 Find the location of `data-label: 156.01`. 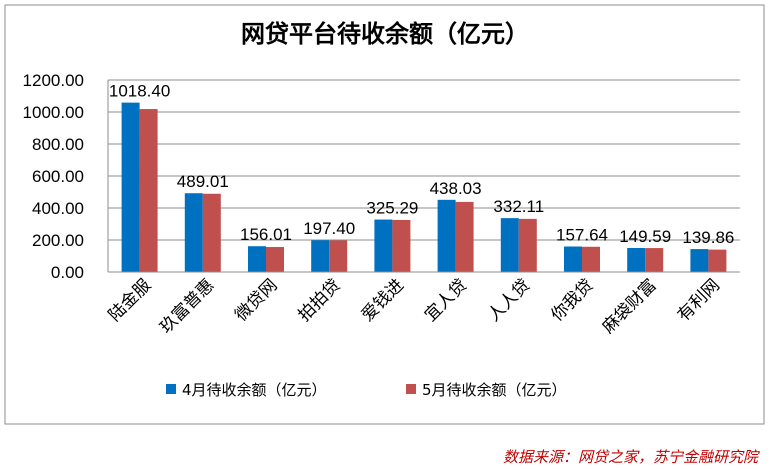

data-label: 156.01 is located at coordinates (266, 234).